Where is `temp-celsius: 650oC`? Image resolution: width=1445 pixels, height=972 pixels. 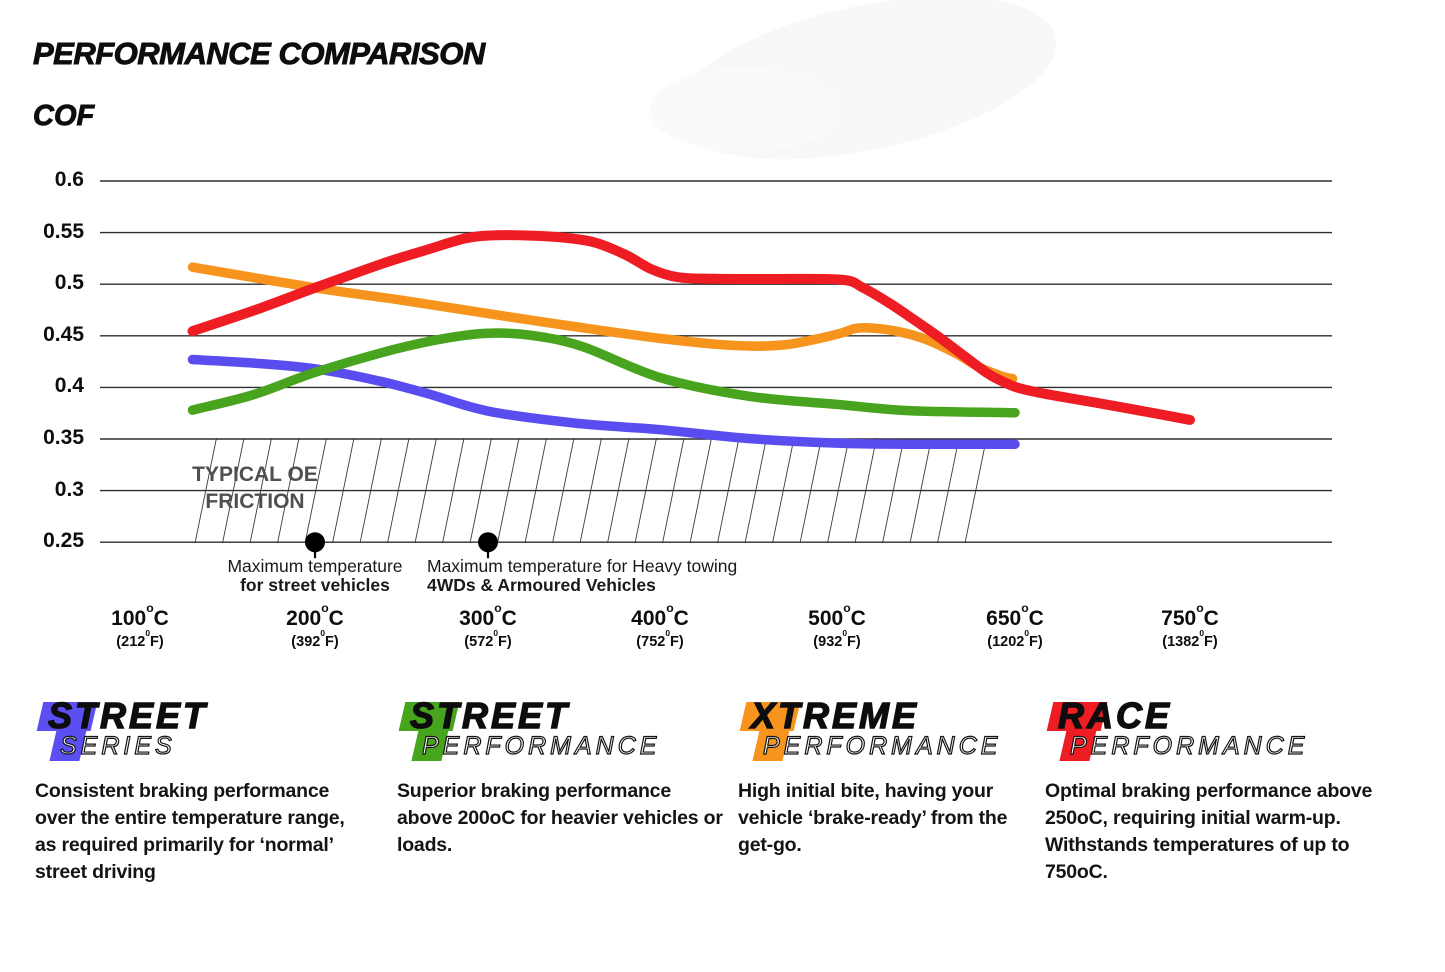
temp-celsius: 650oC is located at coordinates (1015, 615).